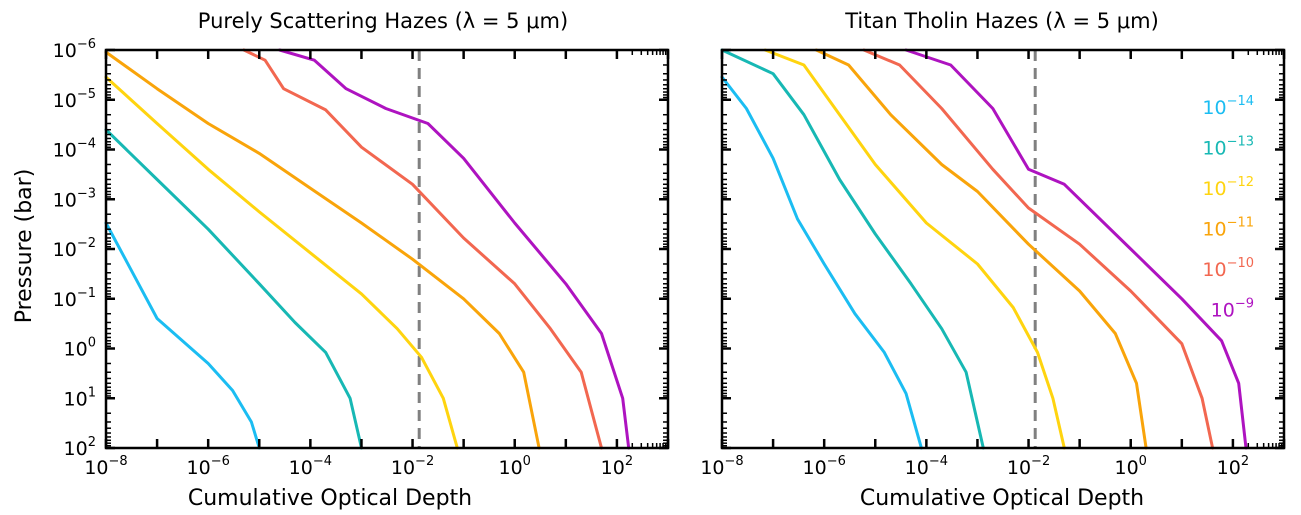 This screenshot has width=1301, height=515. Describe the element at coordinates (383, 21) in the screenshot. I see `left-panel-title: Purely Scattering Hazes (λ = 5 μm)` at that location.